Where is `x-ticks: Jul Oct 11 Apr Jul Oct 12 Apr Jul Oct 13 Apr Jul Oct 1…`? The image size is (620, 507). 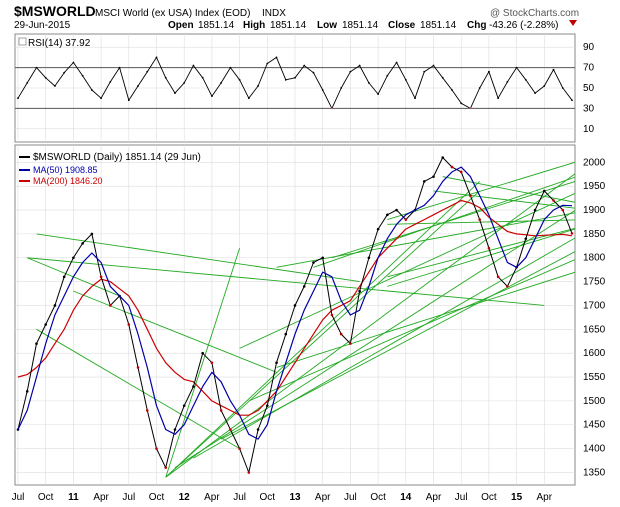
x-ticks: Jul Oct 11 Apr Jul Oct 12 Apr Jul Oct 13 Apr Jul Oct 1… is located at coordinates (282, 497).